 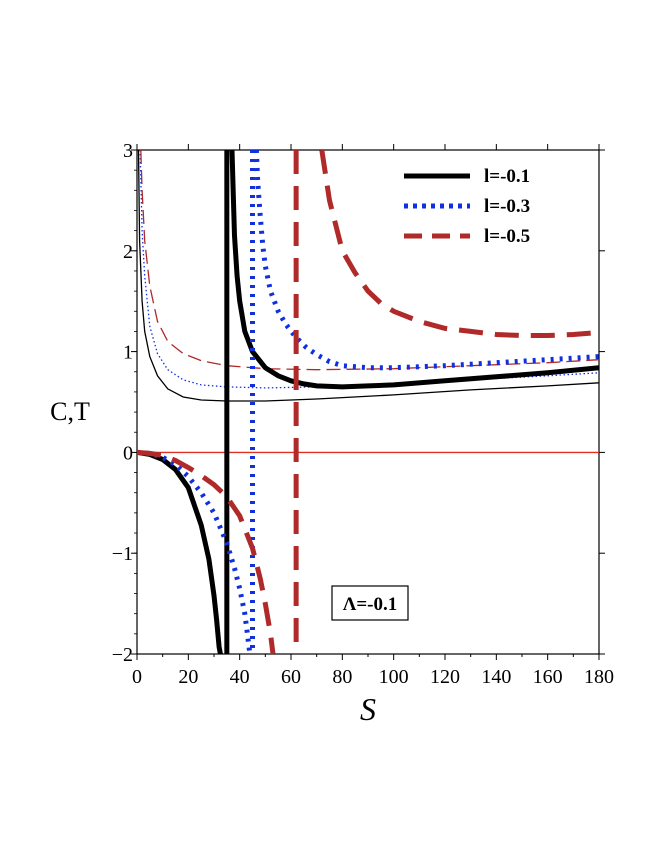 What do you see at coordinates (342, 677) in the screenshot?
I see `x-tick-label-80: 80` at bounding box center [342, 677].